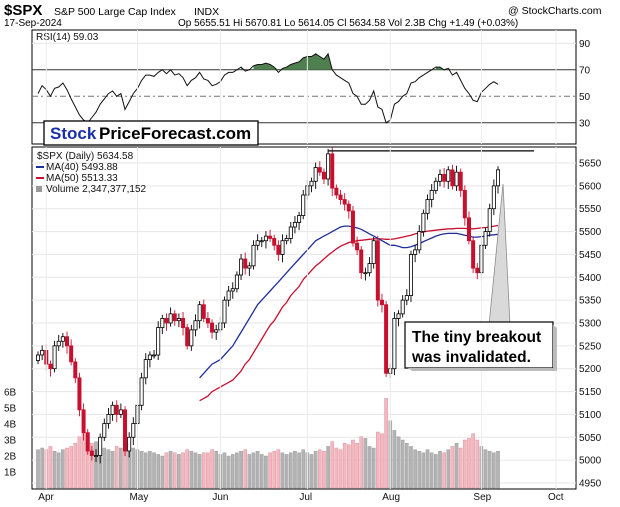 This screenshot has width=620, height=507. I want to click on legend-ma40: MA(40) 5493.88, so click(82, 167).